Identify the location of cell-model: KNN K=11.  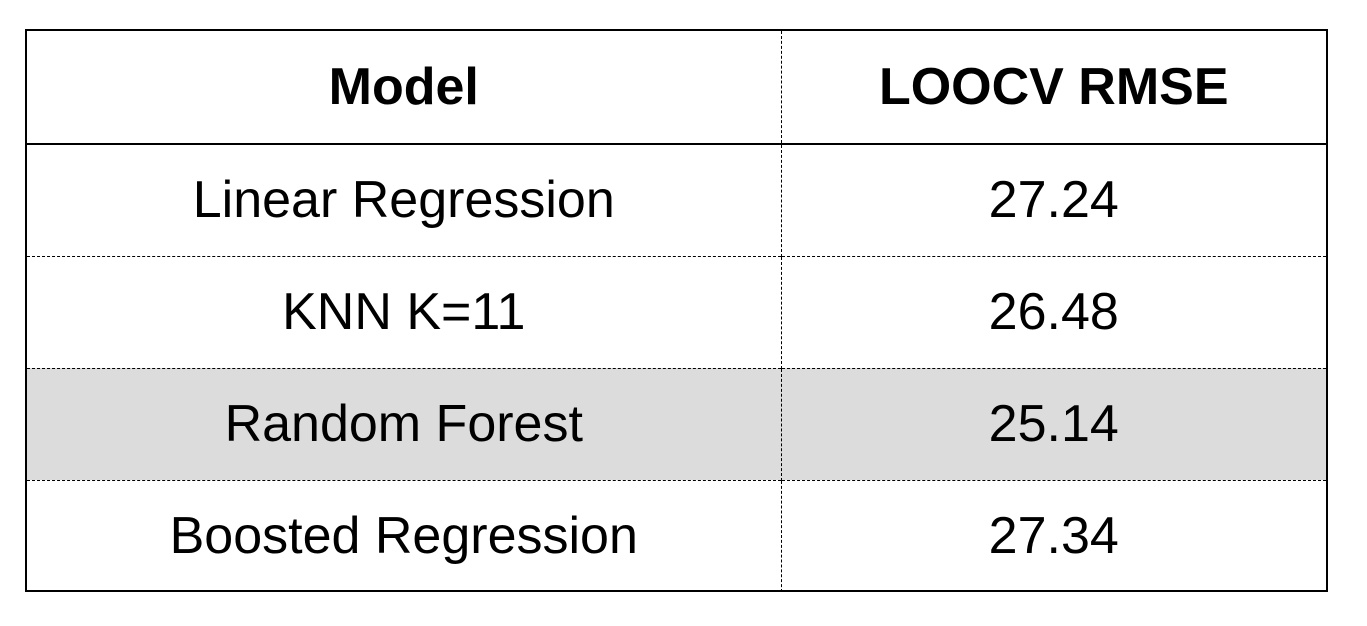
(404, 311).